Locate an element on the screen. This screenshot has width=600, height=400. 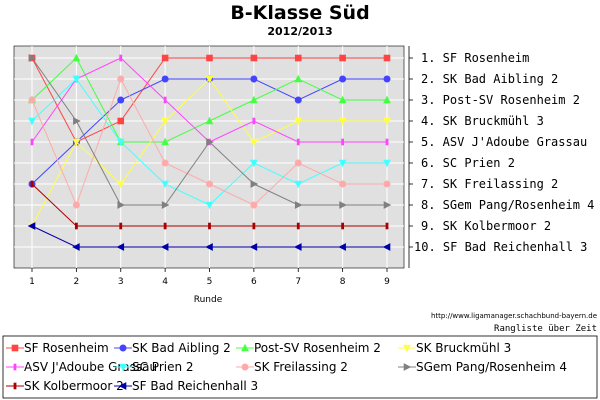
rank-label-6: 6. SC Prien 2 is located at coordinates (468, 163).